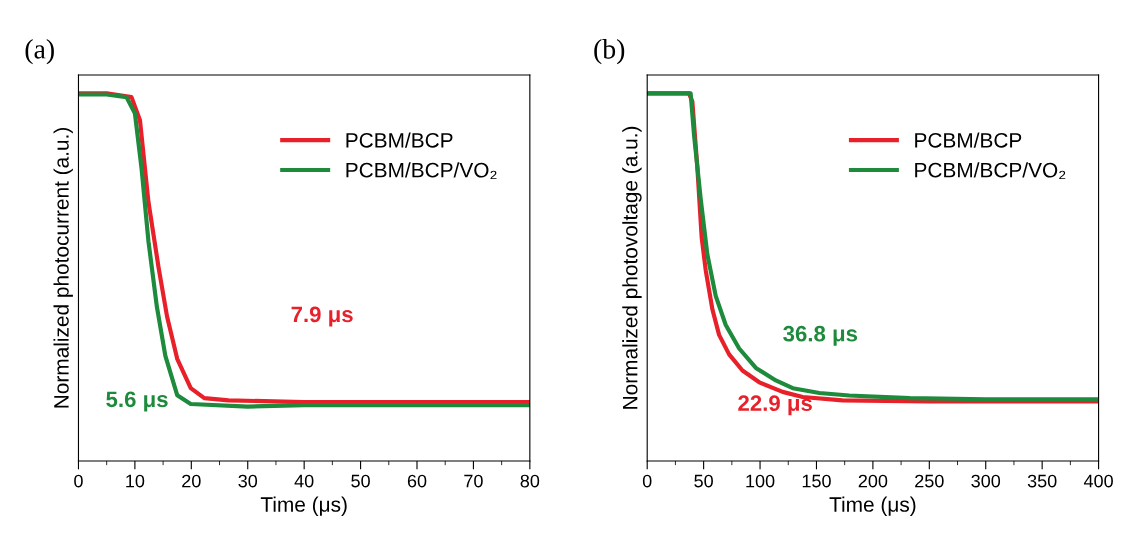 This screenshot has width=1121, height=536. Describe the element at coordinates (39, 52) in the screenshot. I see `chart-title: (a)` at that location.